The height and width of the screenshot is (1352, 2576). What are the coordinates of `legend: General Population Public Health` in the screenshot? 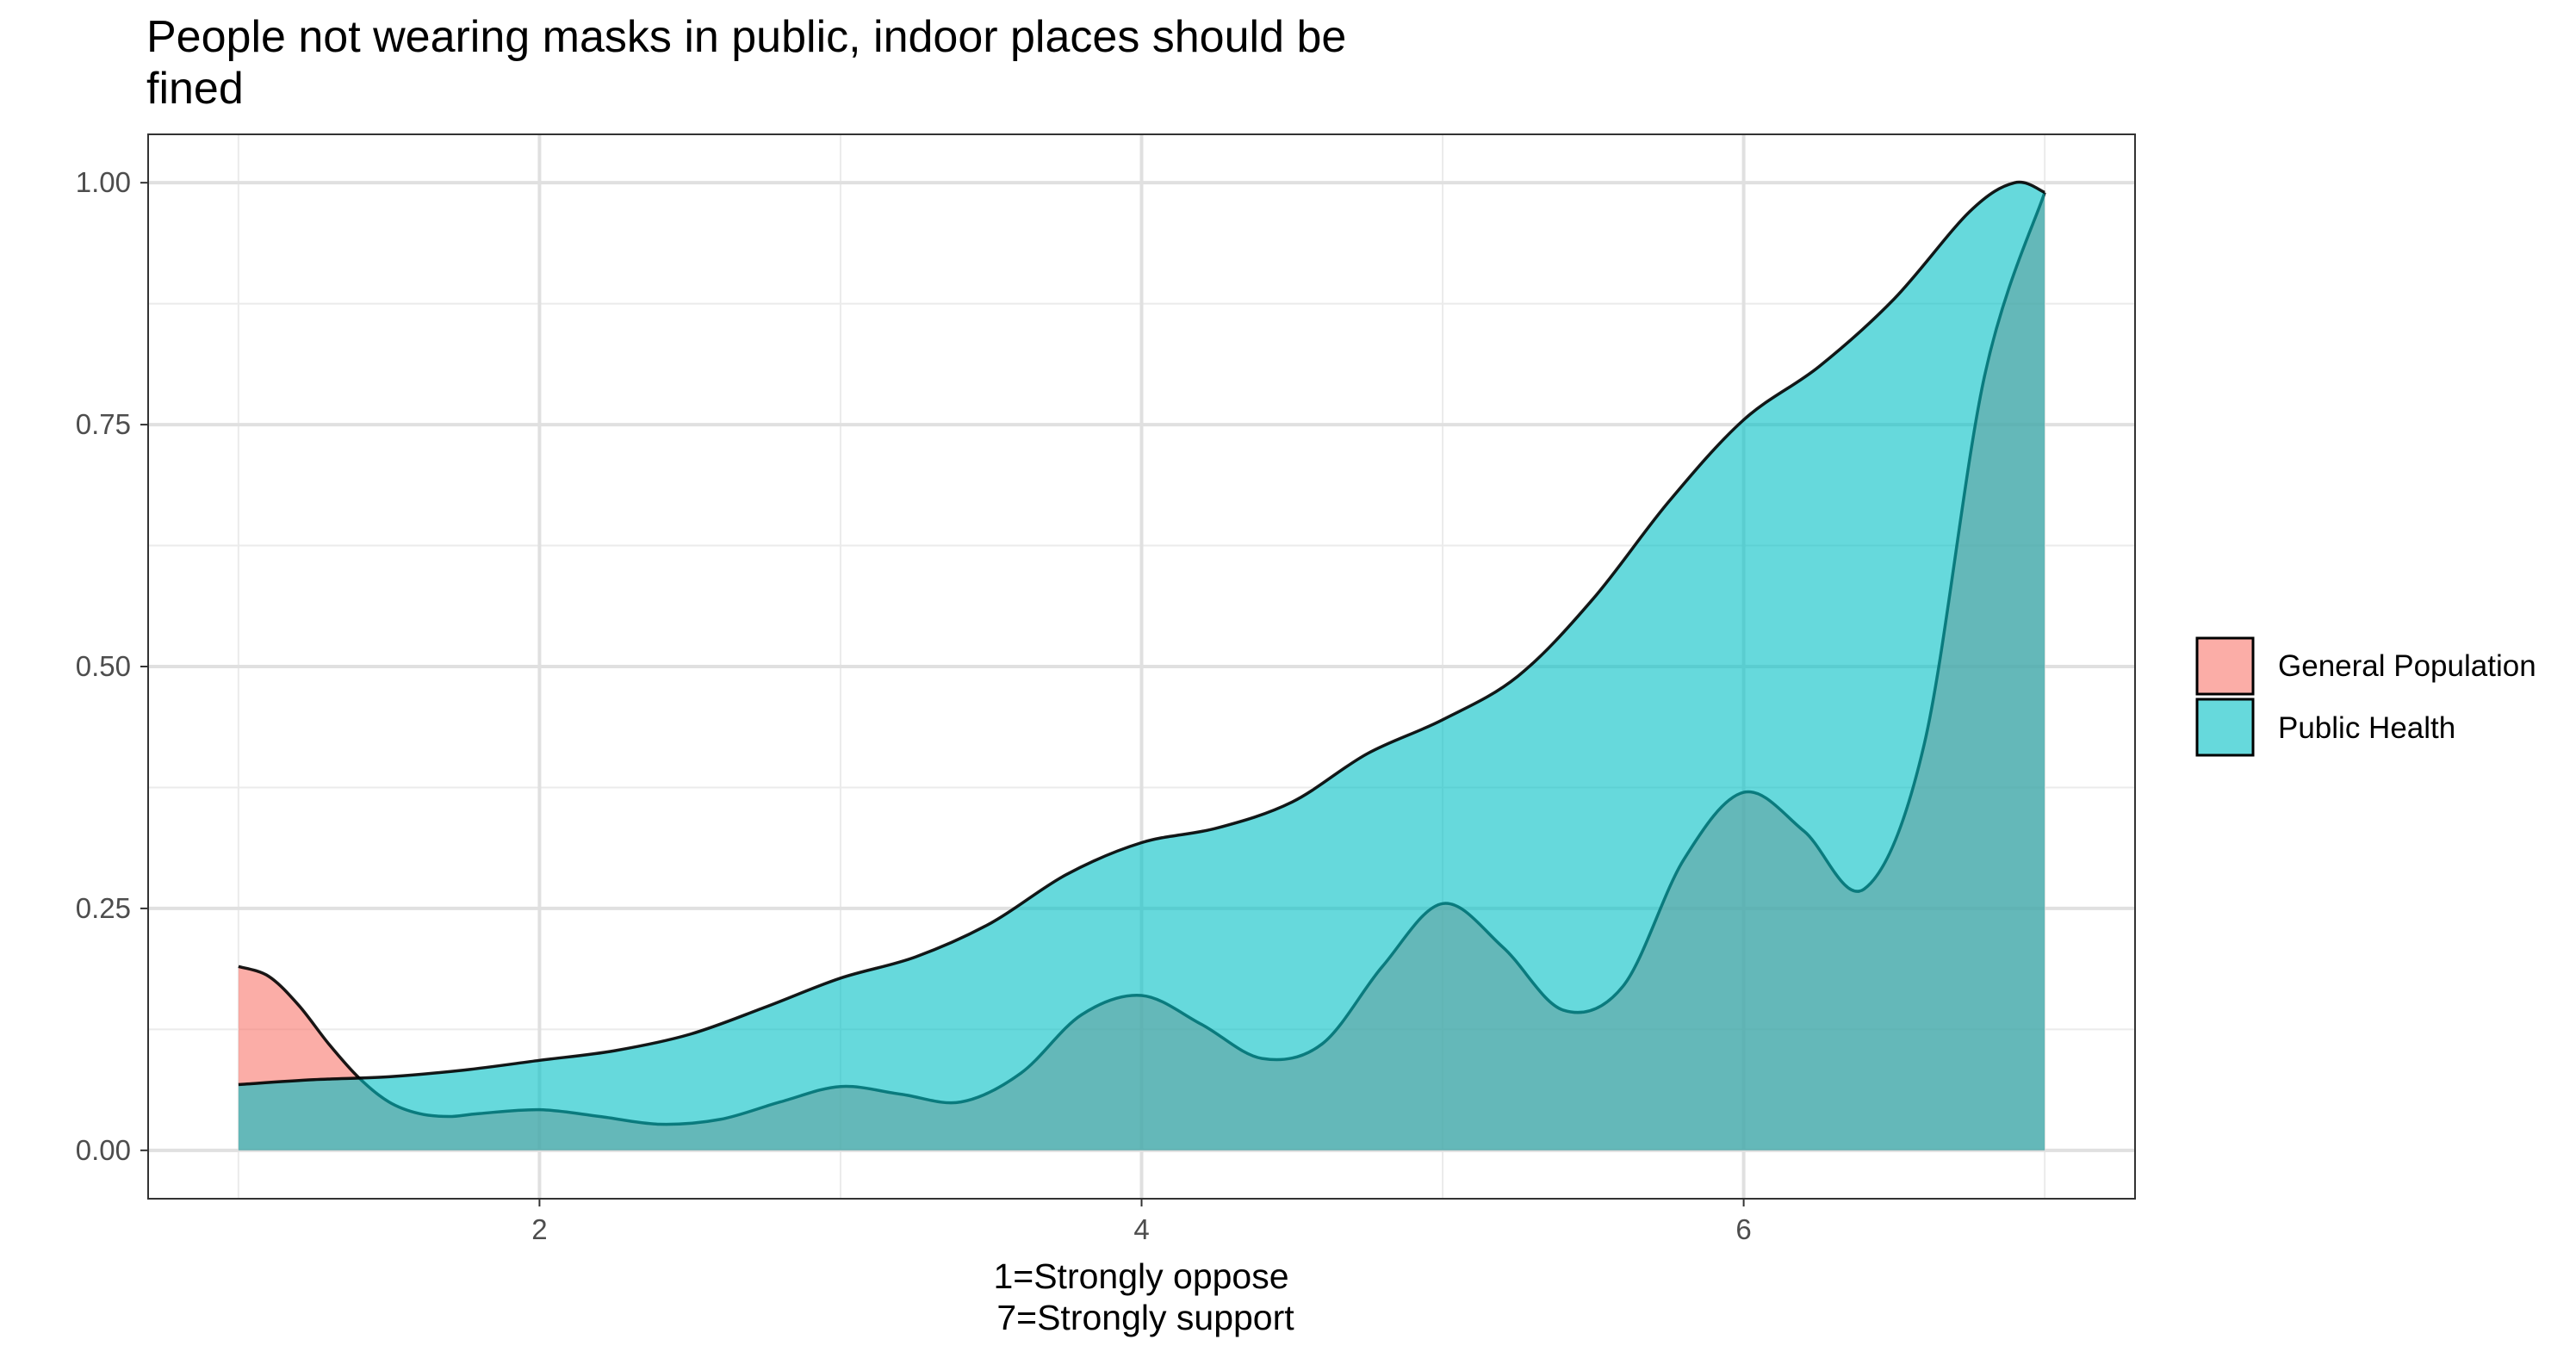 It's located at (2365, 696).